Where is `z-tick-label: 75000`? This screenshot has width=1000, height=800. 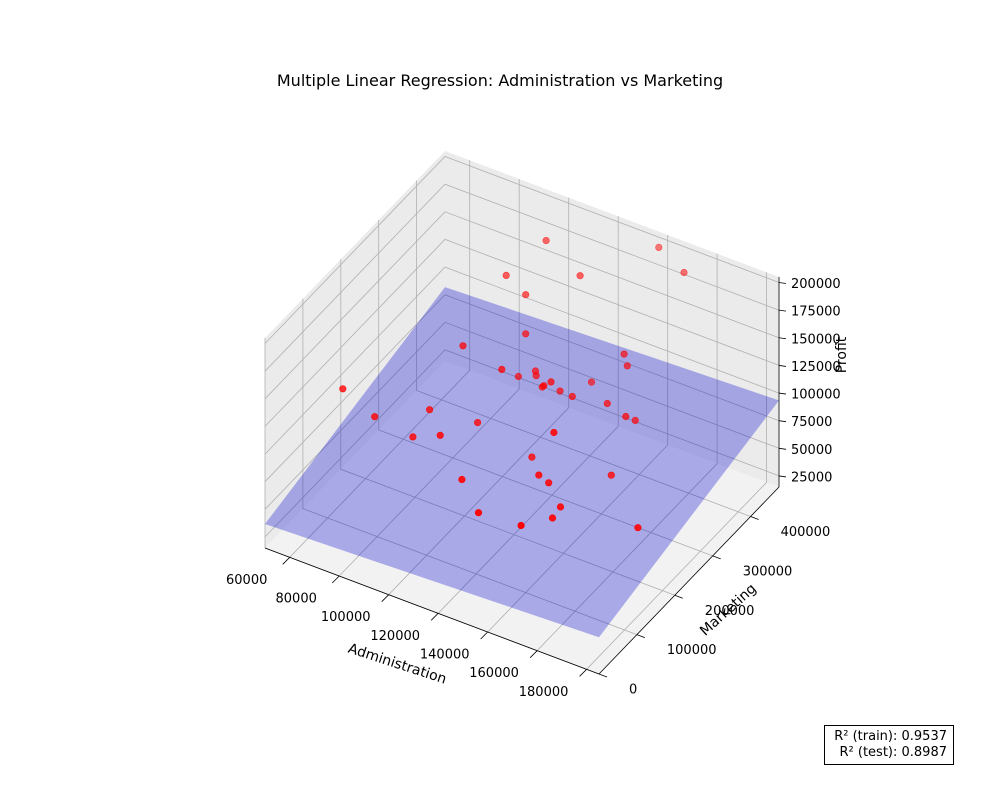
z-tick-label: 75000 is located at coordinates (811, 422).